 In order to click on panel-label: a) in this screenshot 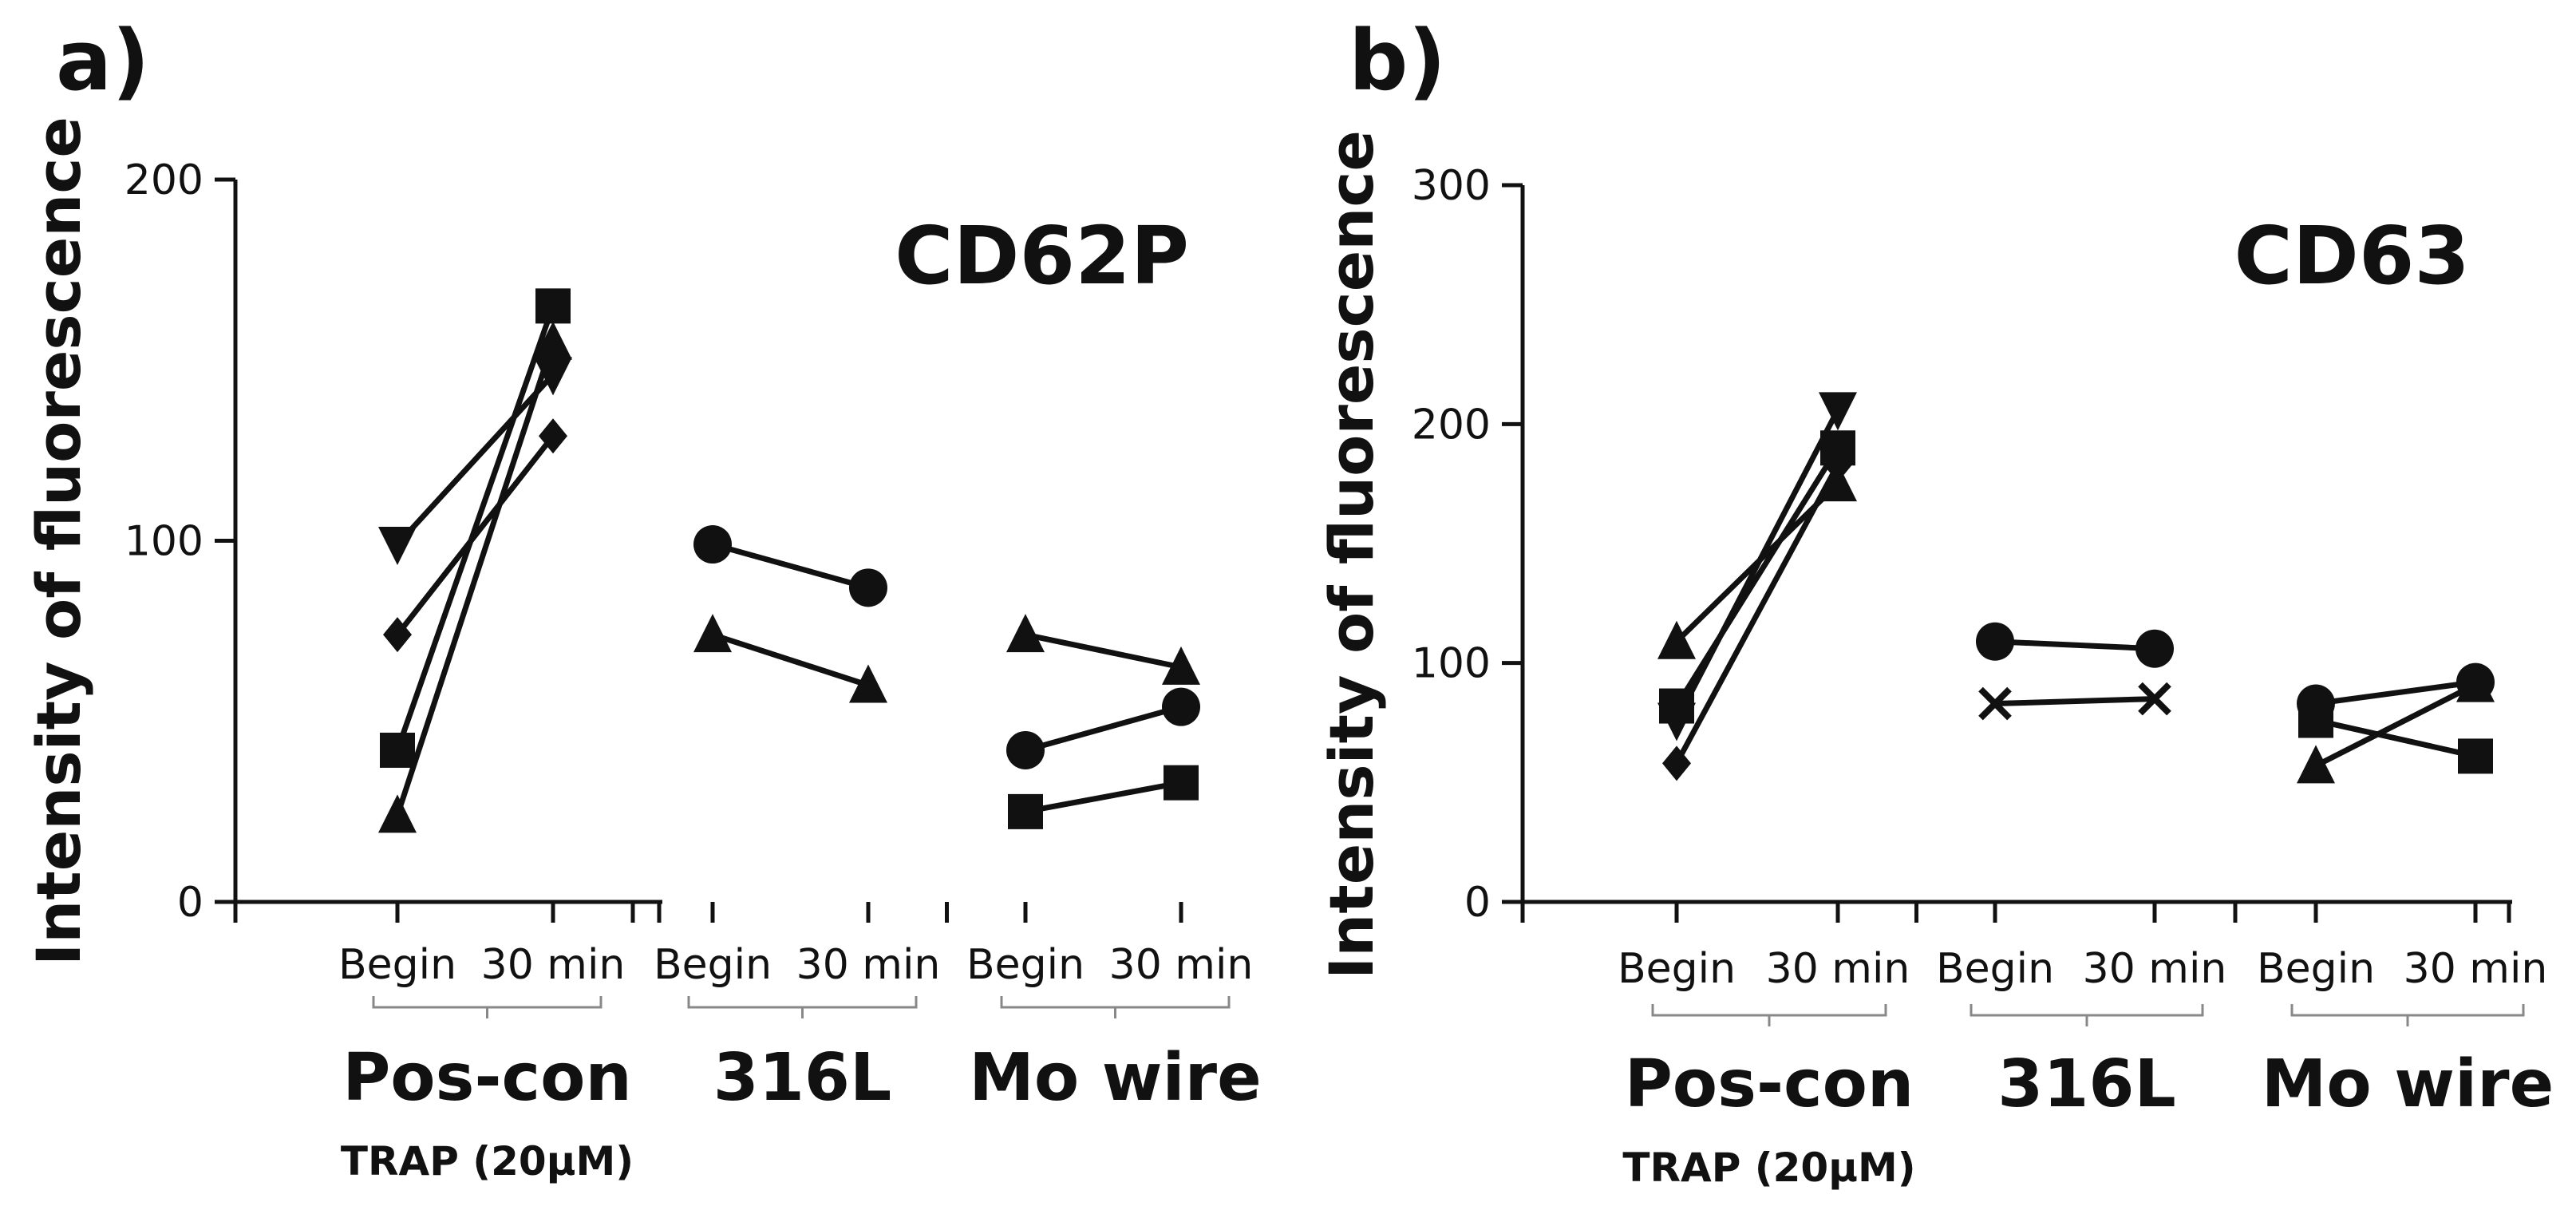, I will do `click(103, 60)`.